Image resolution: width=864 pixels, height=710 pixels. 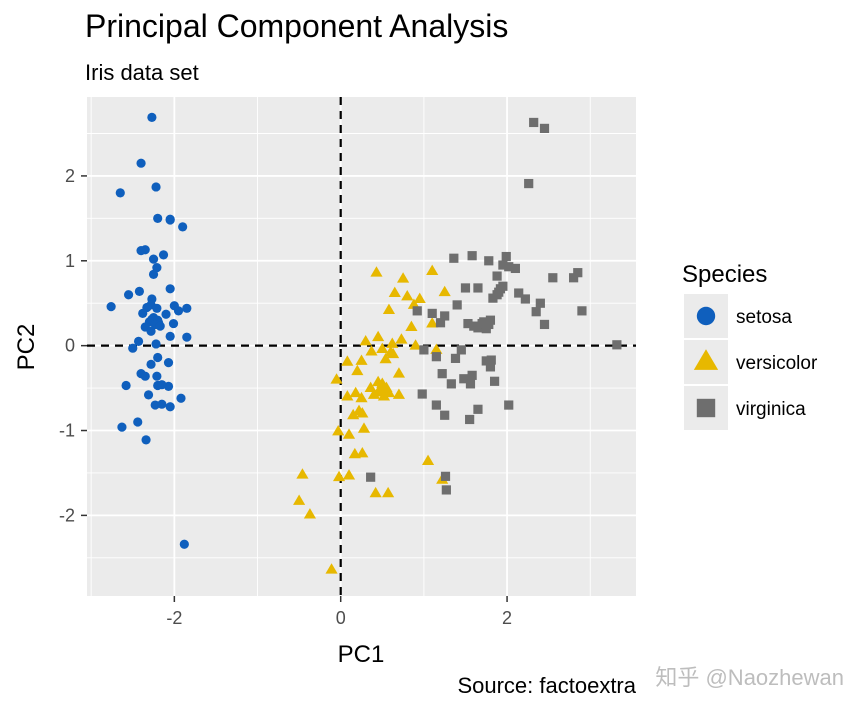 I want to click on chart-caption: Source: factoextra, so click(x=546, y=685).